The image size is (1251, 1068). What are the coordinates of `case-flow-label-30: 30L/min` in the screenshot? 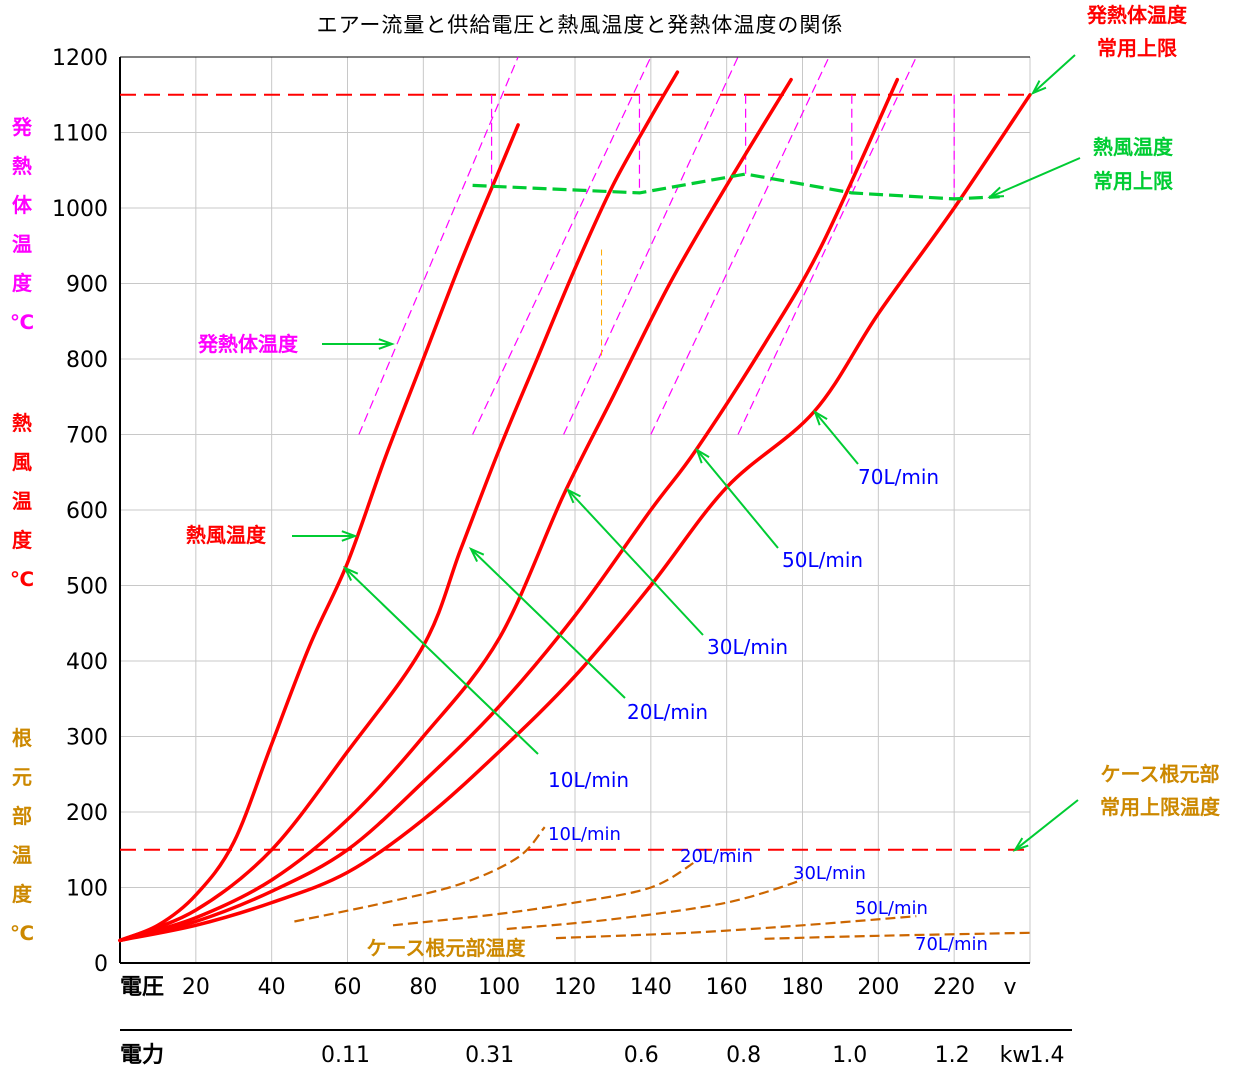 It's located at (829, 873).